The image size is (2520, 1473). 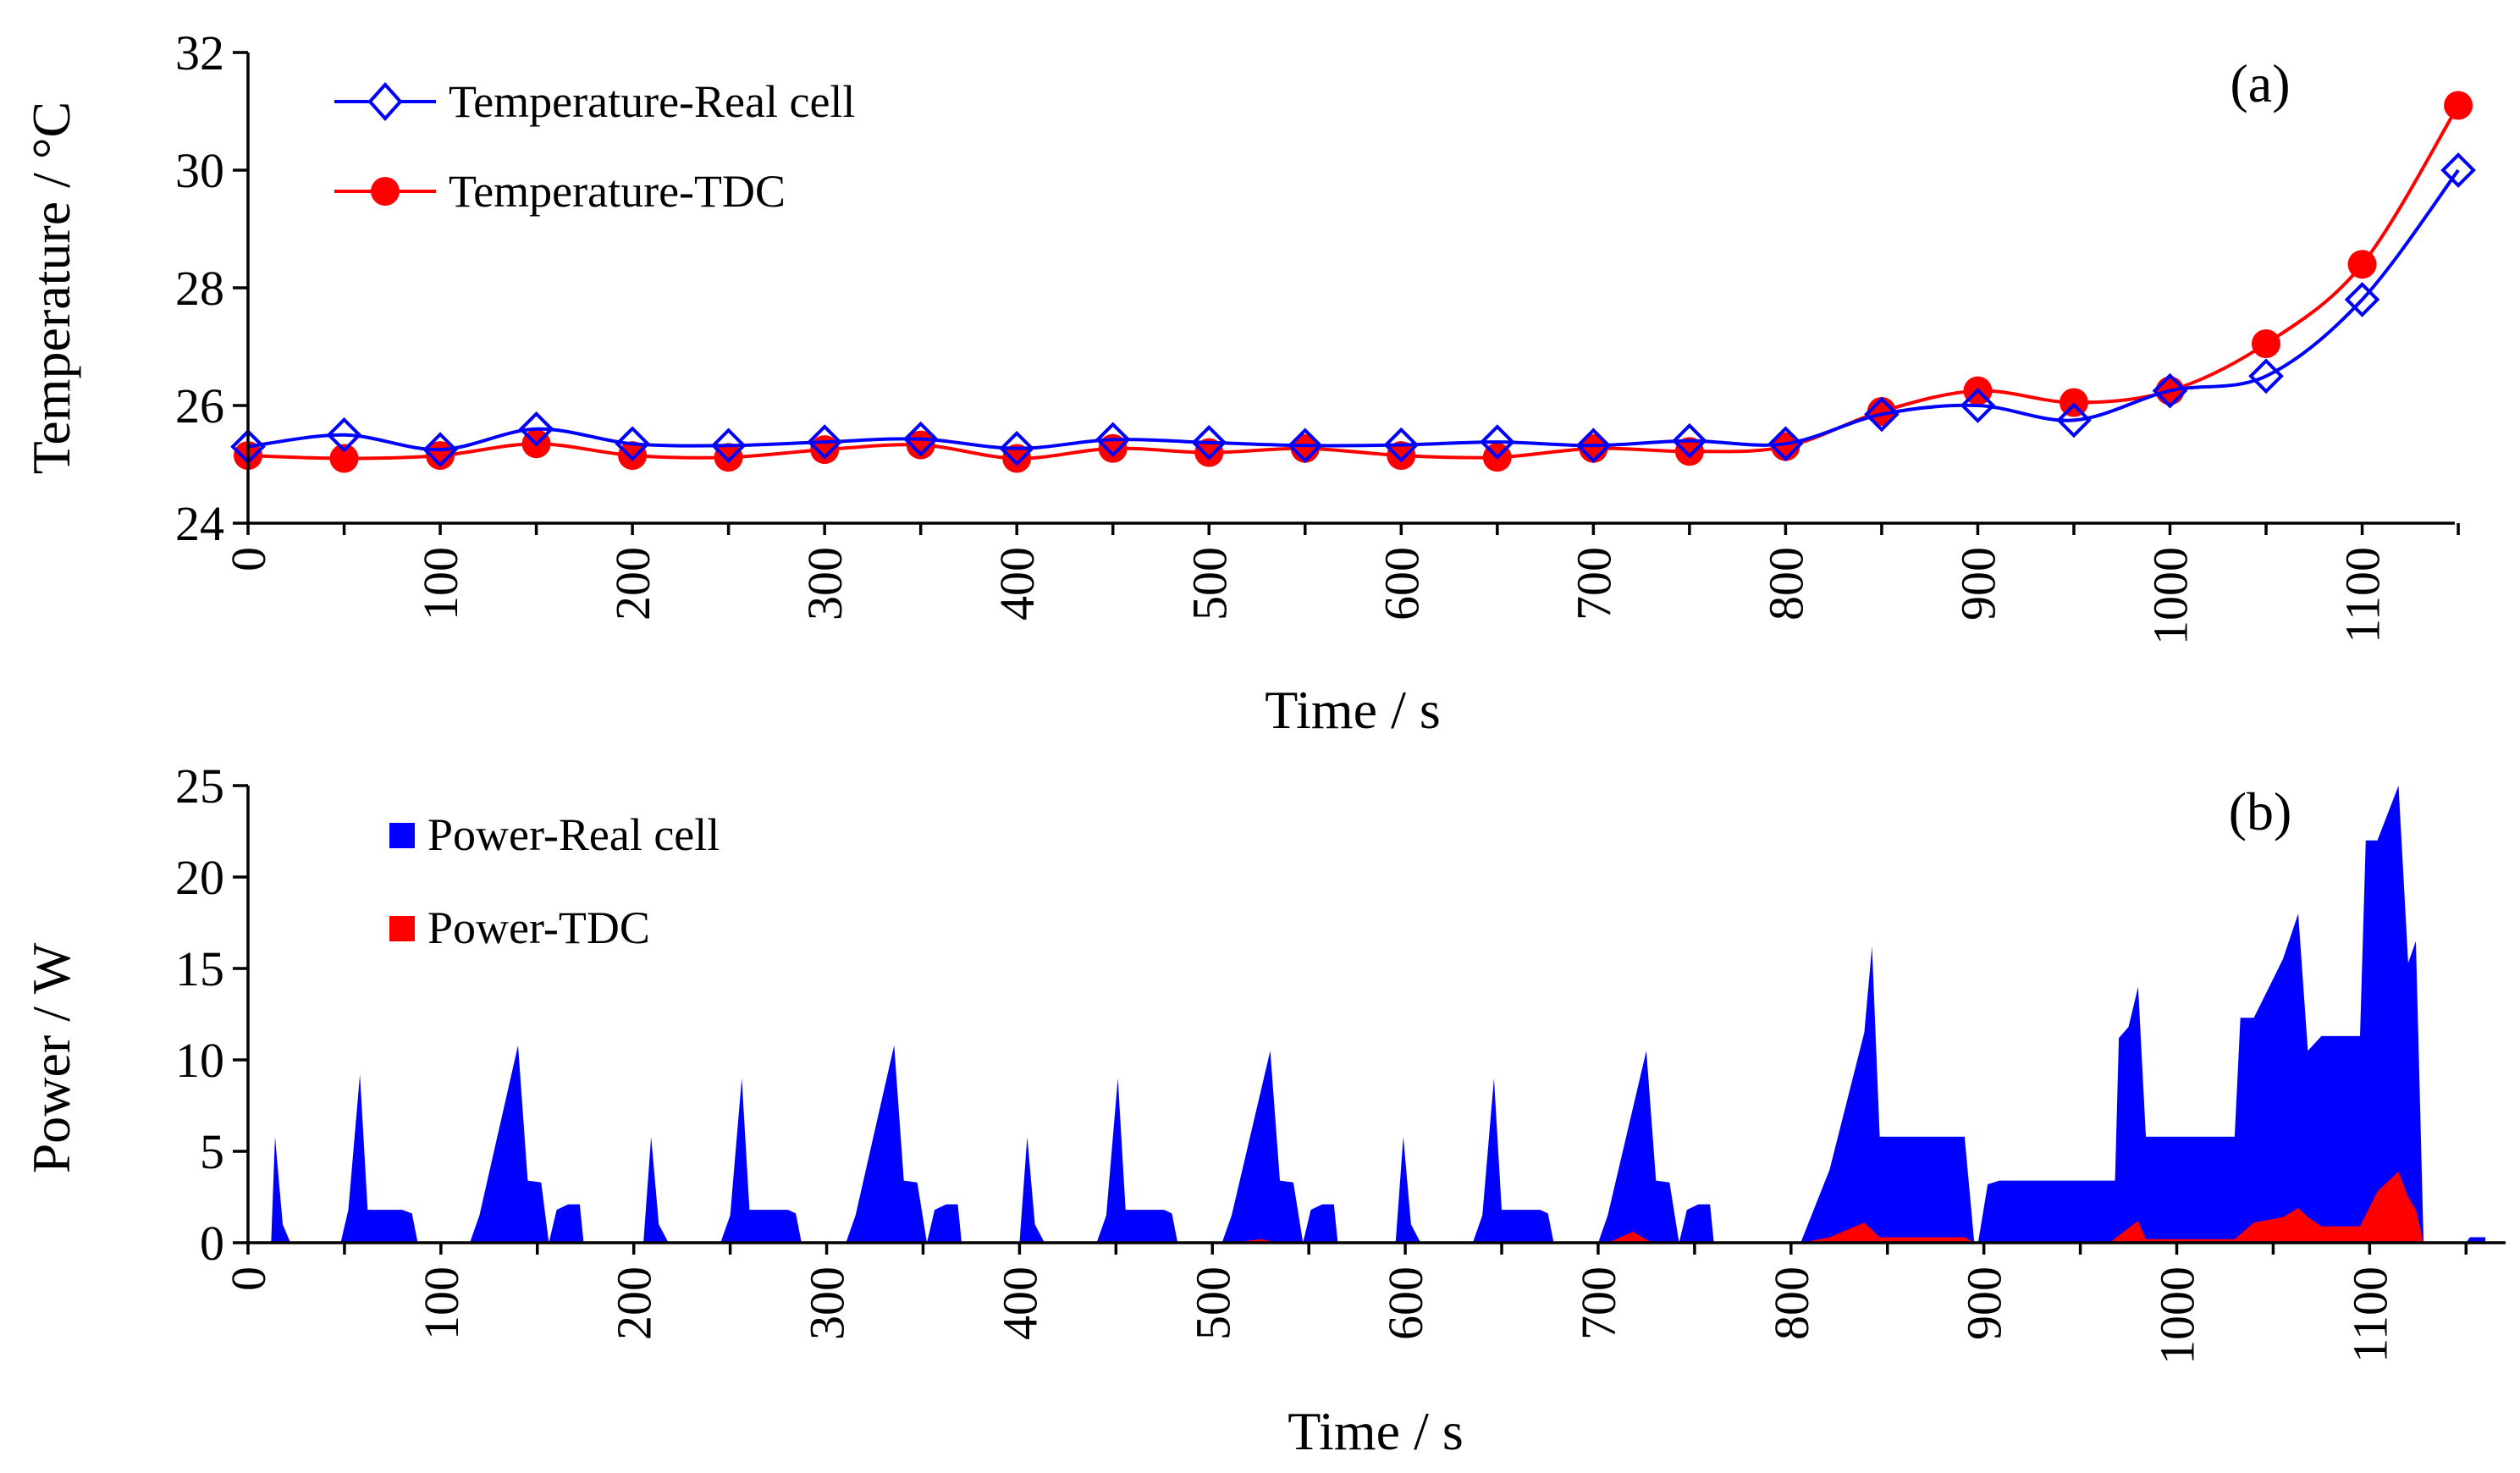 What do you see at coordinates (385, 101) in the screenshot?
I see `legend-marker-real-cell` at bounding box center [385, 101].